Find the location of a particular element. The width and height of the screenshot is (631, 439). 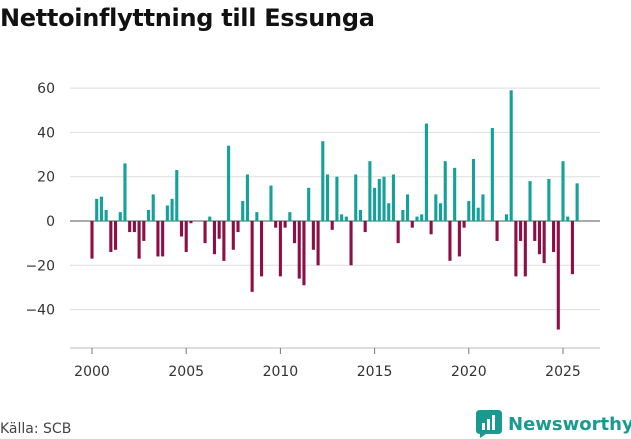

x-tick-label: 2015 is located at coordinates (375, 372).